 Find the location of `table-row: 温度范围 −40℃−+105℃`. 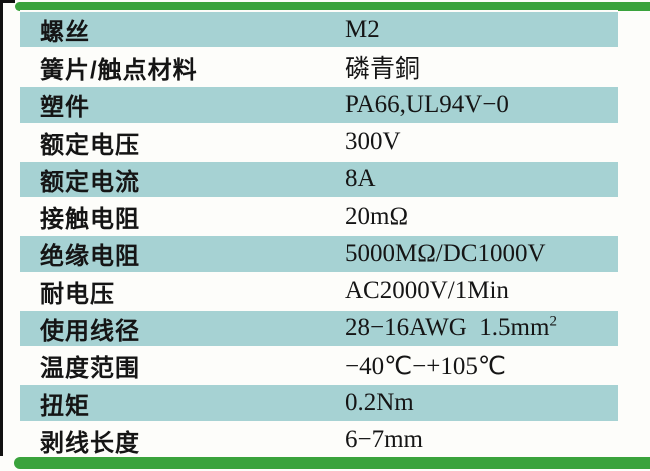

table-row: 温度范围 −40℃−+105℃ is located at coordinates (319, 365).